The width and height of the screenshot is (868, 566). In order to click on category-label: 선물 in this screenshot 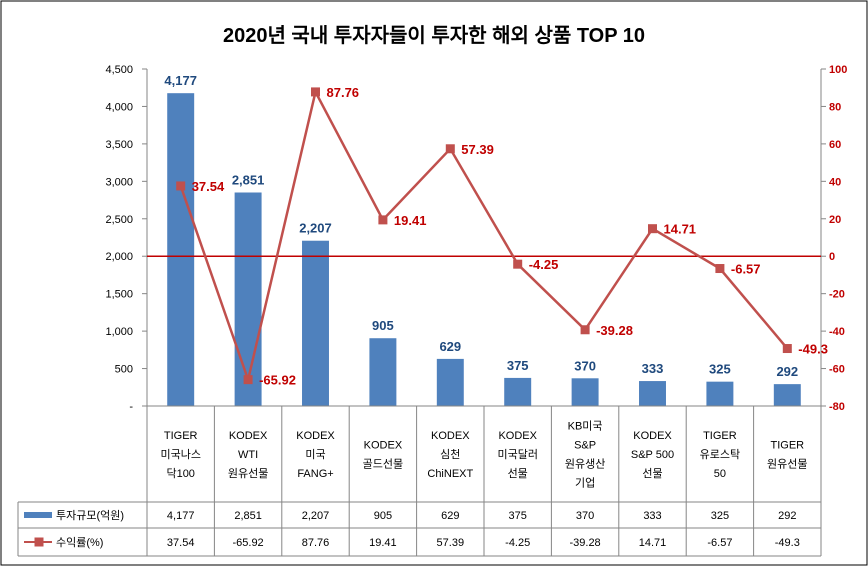, I will do `click(518, 473)`.